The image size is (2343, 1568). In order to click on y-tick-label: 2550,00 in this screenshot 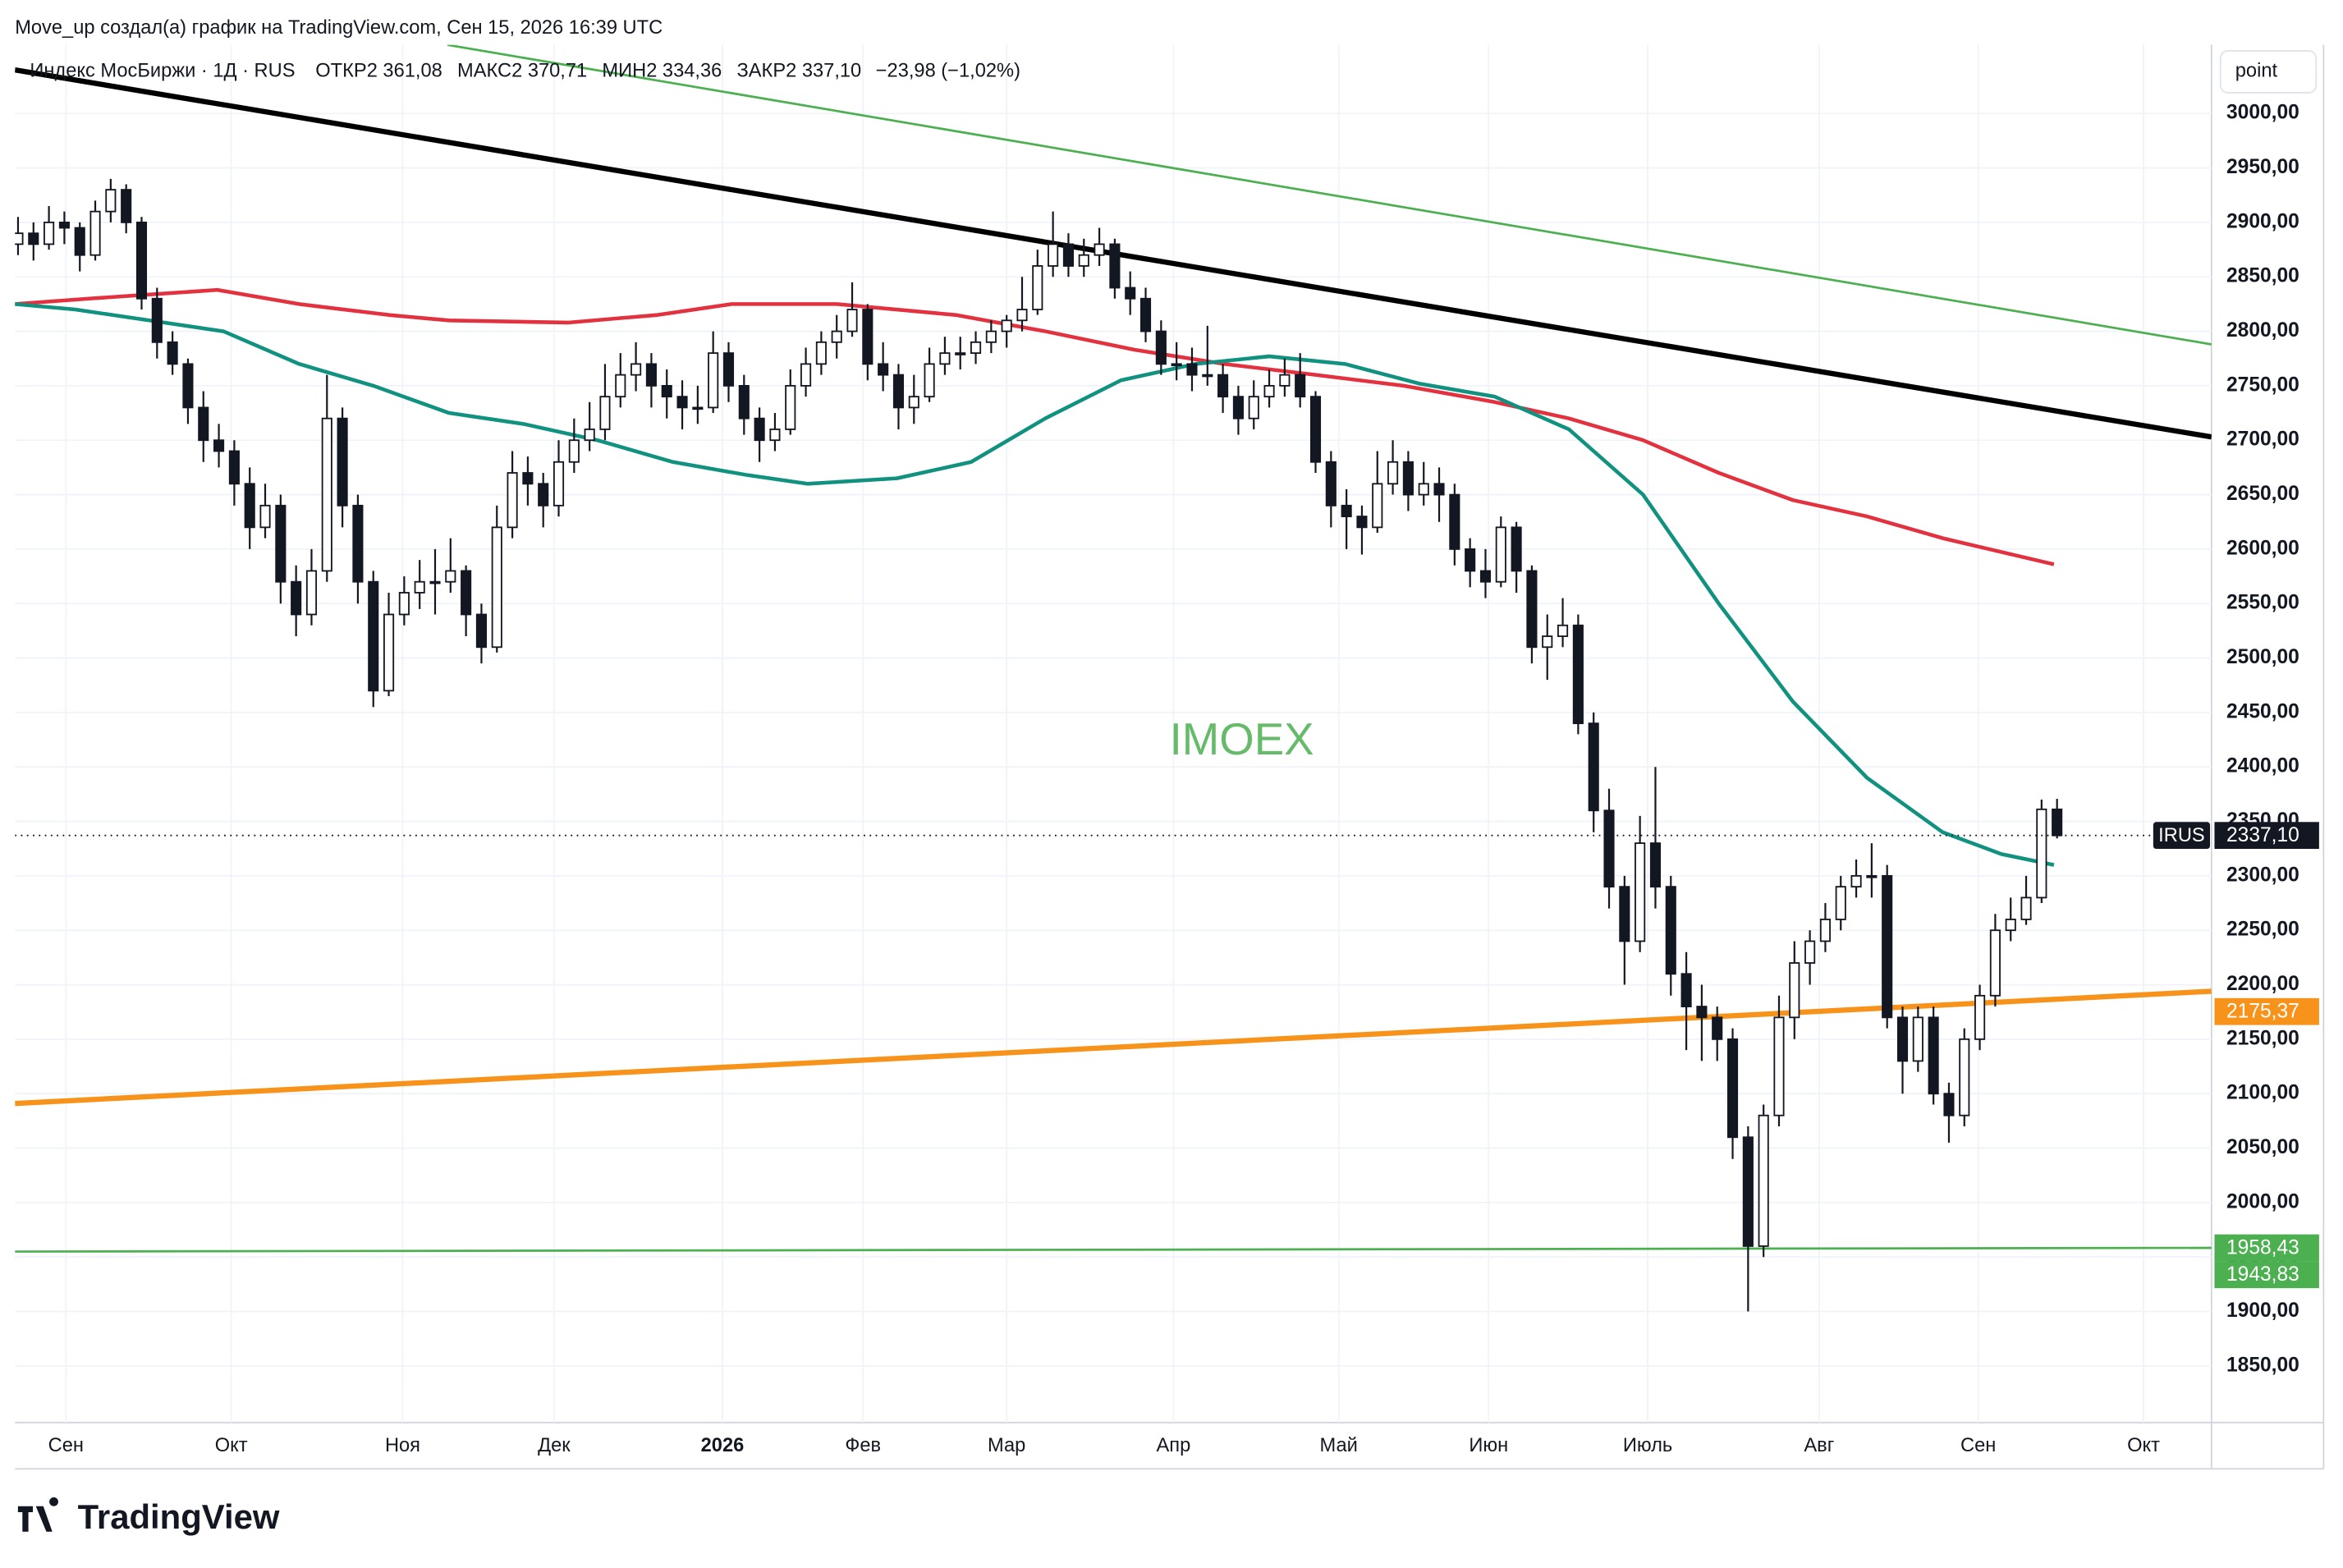, I will do `click(2262, 603)`.